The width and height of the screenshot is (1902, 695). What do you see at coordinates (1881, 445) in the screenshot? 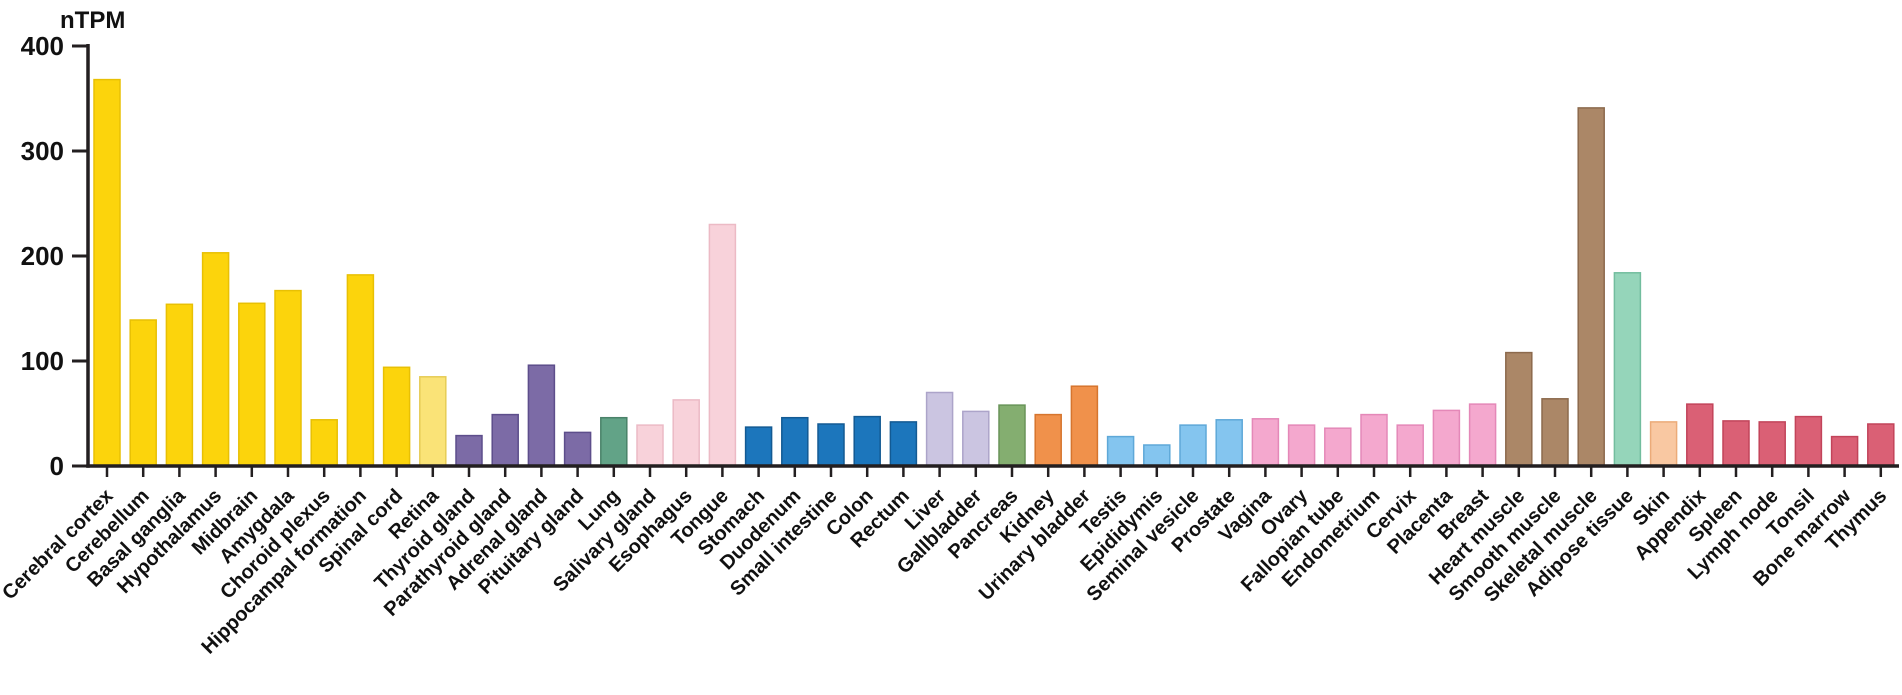
I see `bar-thymus` at bounding box center [1881, 445].